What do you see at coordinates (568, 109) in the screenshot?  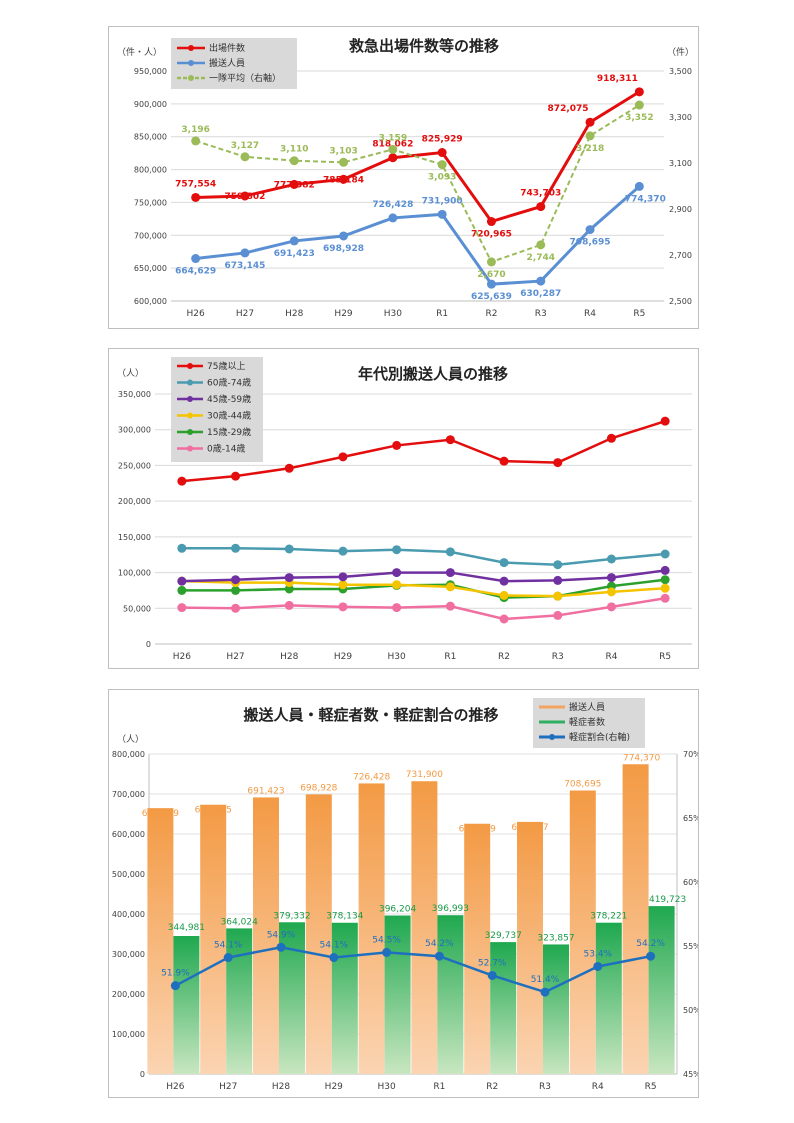 I see `data-label: 872,075` at bounding box center [568, 109].